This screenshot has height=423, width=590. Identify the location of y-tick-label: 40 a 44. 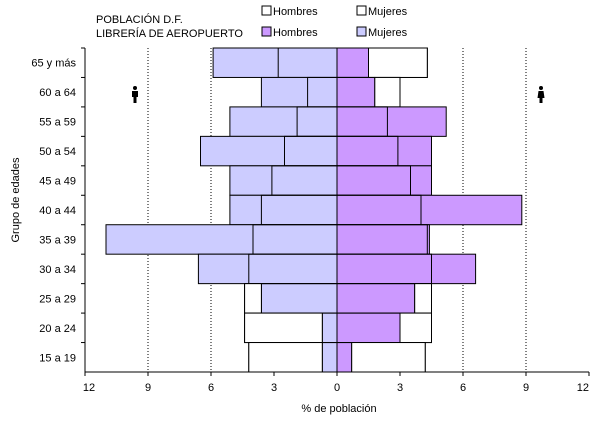
(57, 211).